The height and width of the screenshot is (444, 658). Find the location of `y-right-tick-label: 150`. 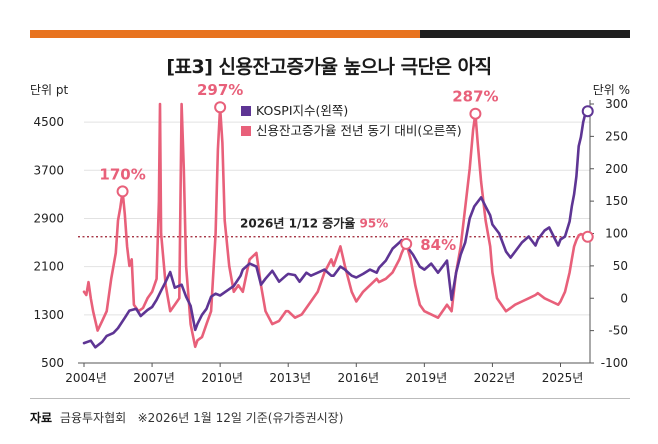

y-right-tick-label: 150 is located at coordinates (616, 201).